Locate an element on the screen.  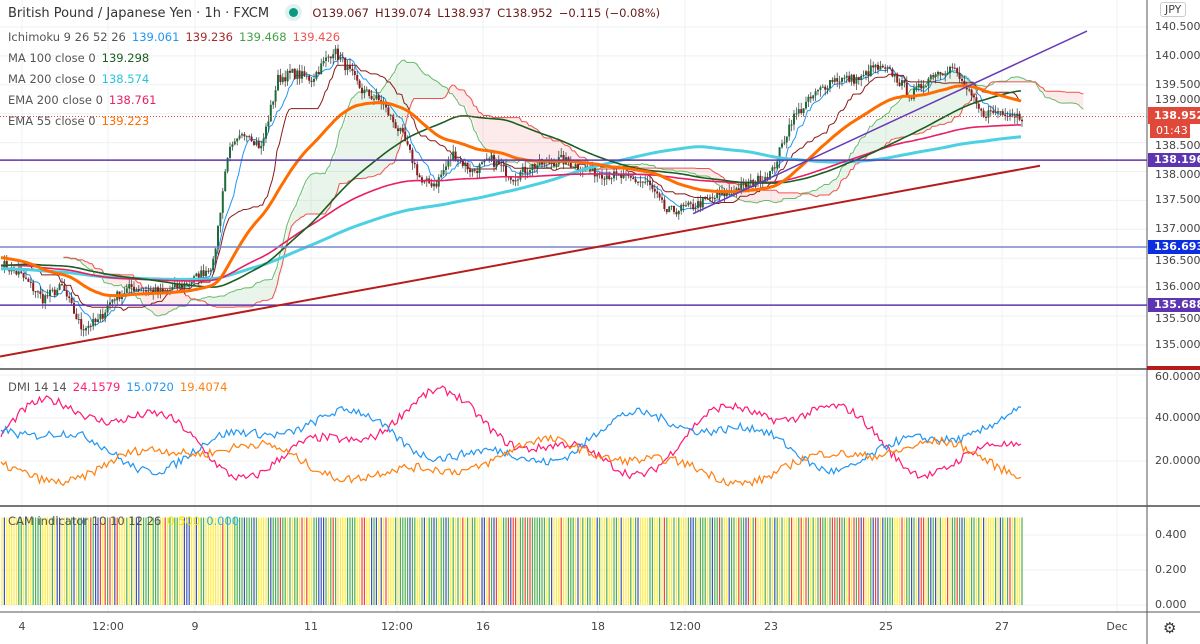
settings-gear-icon: ⚙ is located at coordinates (1170, 628).